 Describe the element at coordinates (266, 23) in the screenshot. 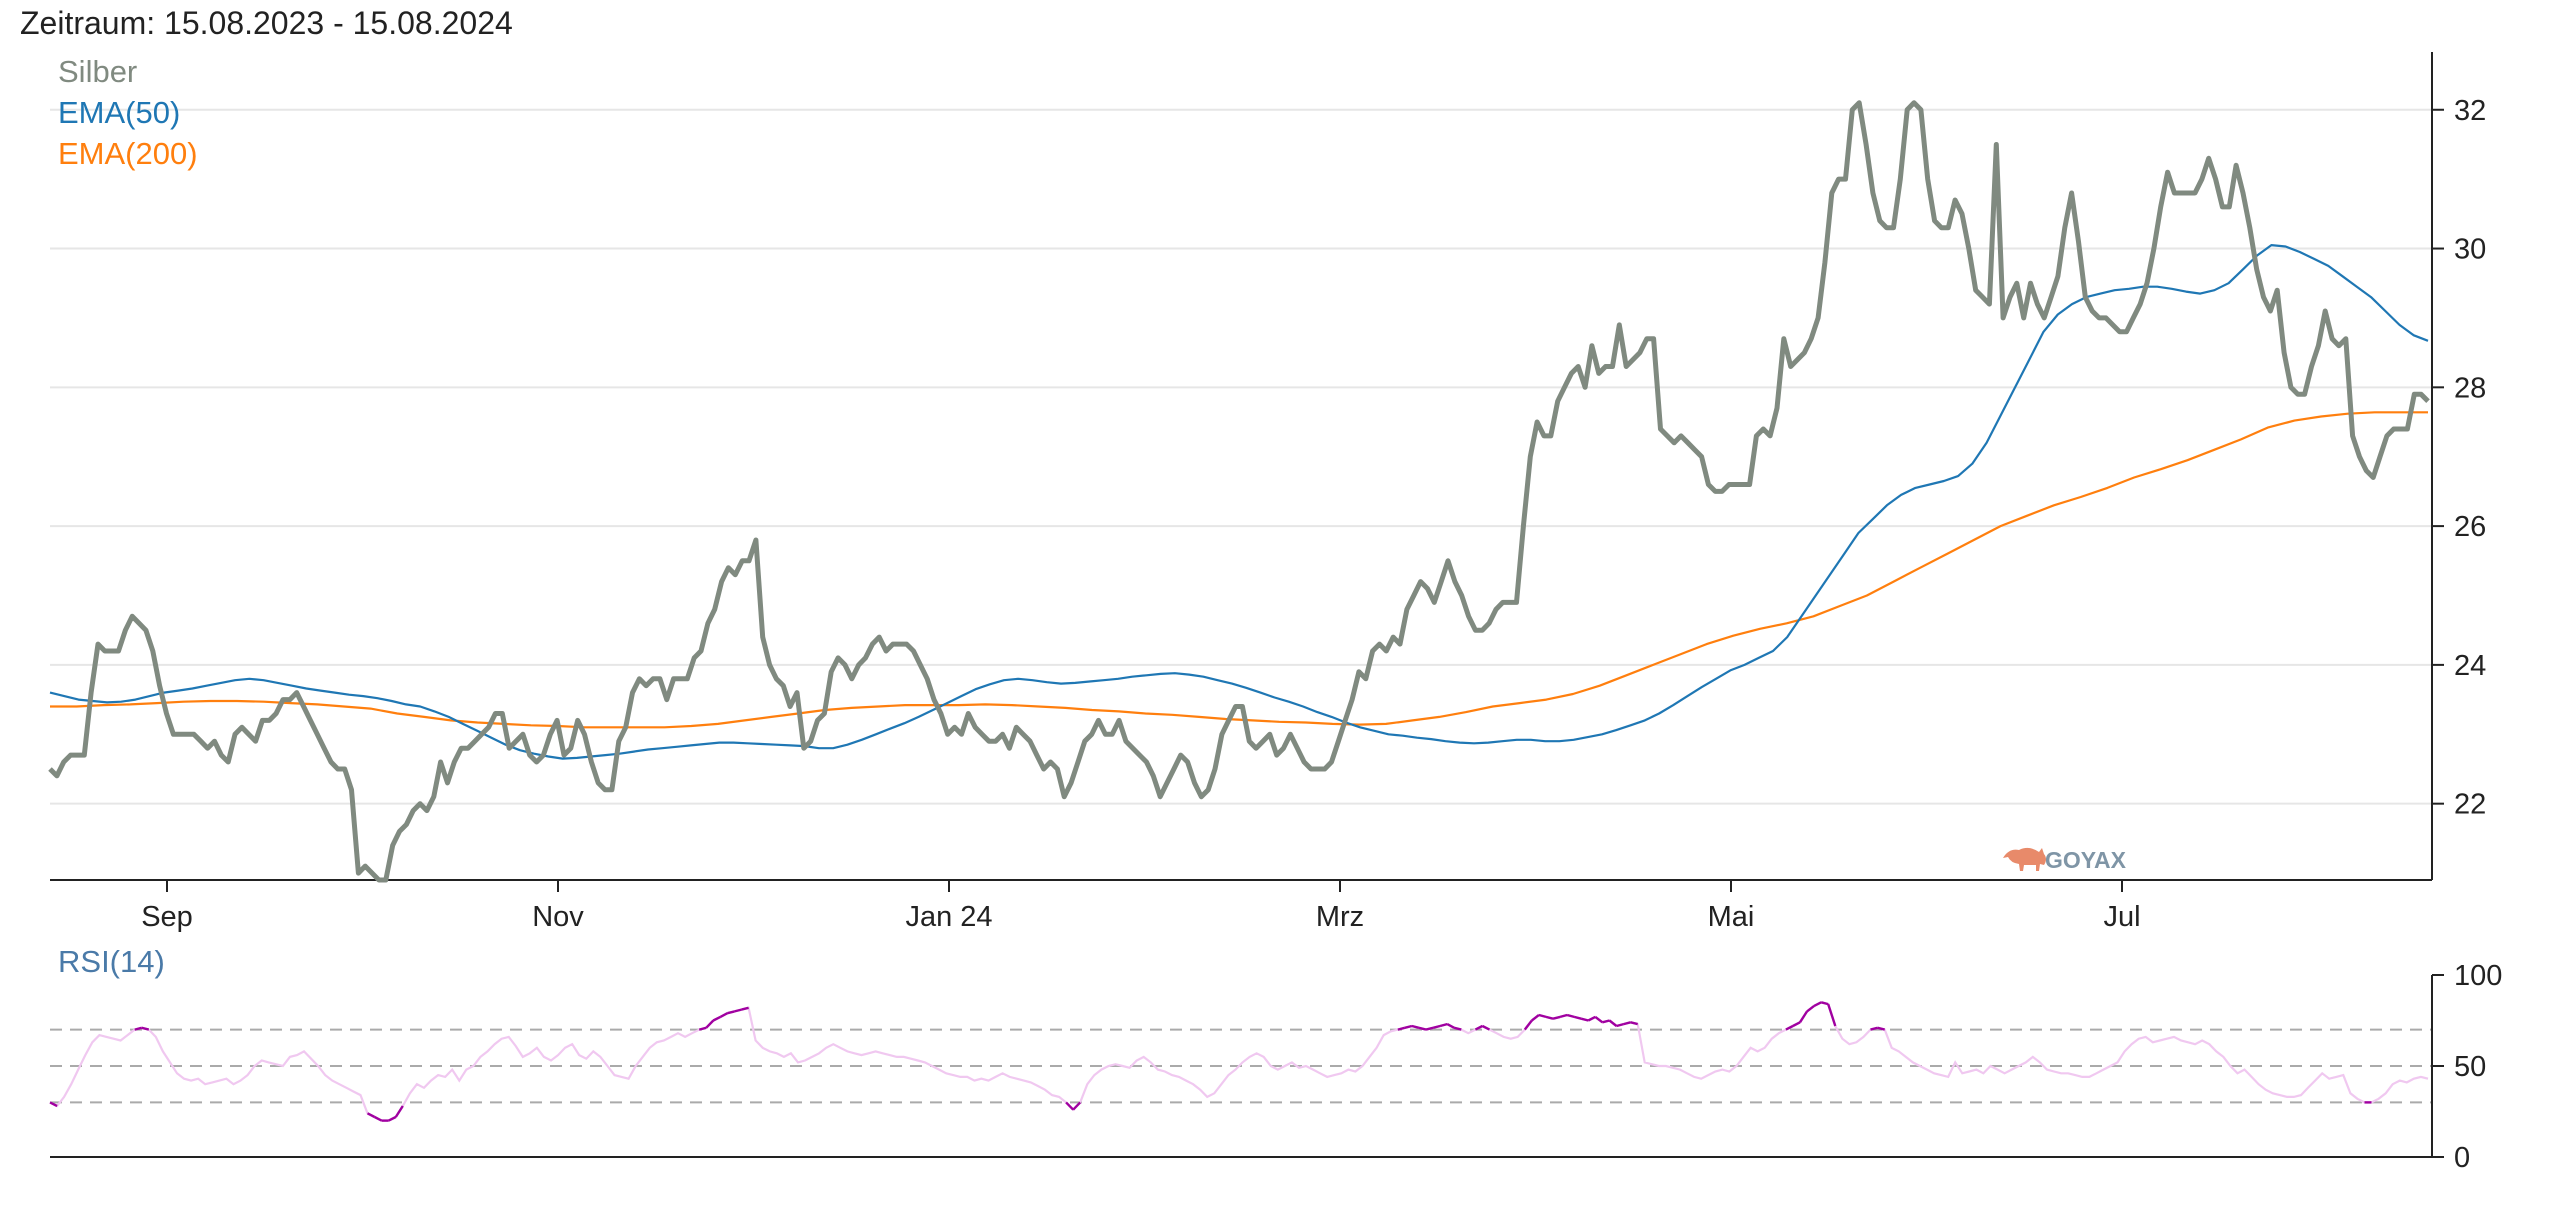

I see `chart-title: Zeitraum: 15.08.2023 - 15.08.2024` at that location.